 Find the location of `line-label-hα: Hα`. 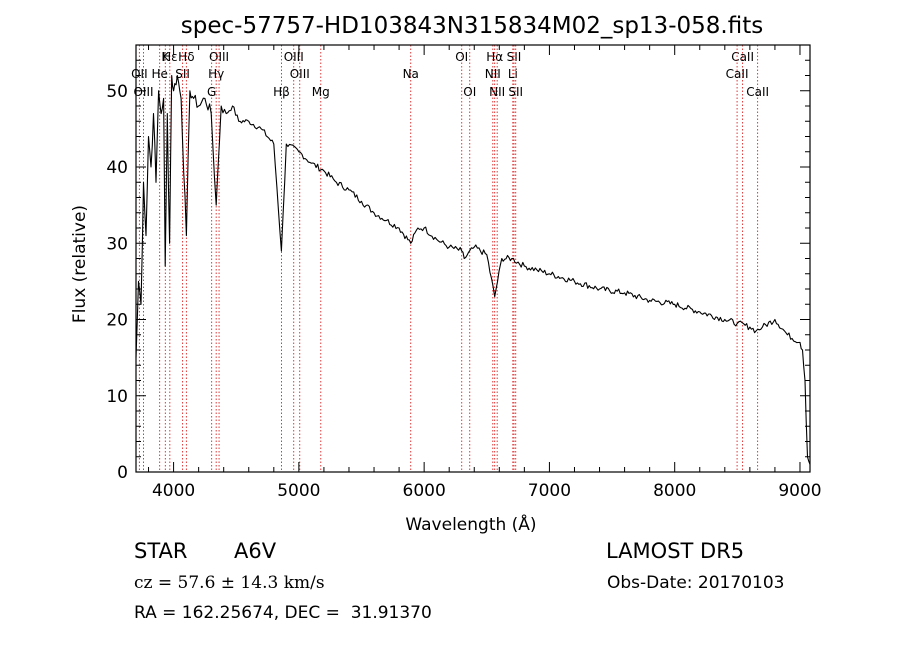

line-label-hα: Hα is located at coordinates (494, 57).